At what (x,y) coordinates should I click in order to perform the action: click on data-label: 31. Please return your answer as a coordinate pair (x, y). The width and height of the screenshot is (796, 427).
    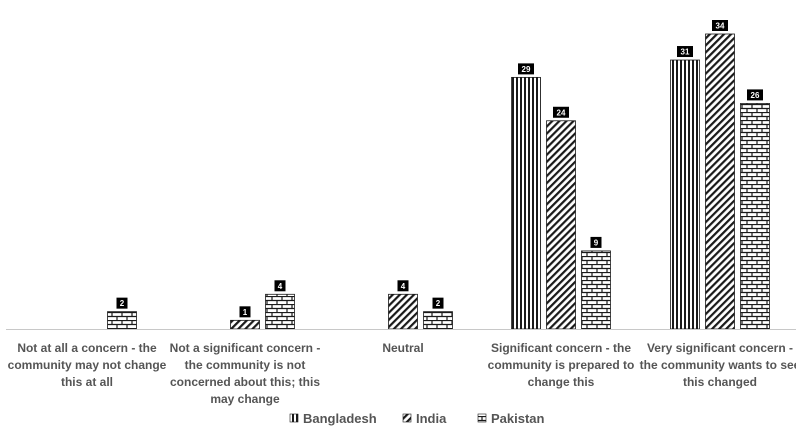
    Looking at the image, I should click on (685, 52).